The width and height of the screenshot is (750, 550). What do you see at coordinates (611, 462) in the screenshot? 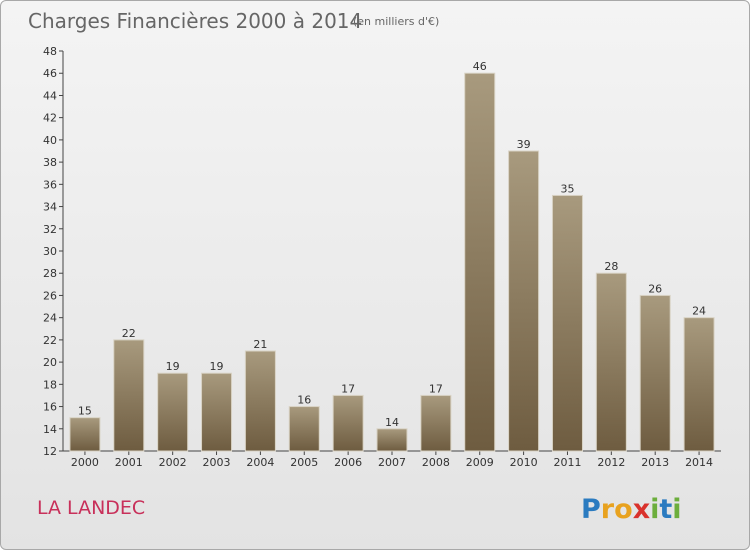
I see `x-tick-label-2012: 2012` at bounding box center [611, 462].